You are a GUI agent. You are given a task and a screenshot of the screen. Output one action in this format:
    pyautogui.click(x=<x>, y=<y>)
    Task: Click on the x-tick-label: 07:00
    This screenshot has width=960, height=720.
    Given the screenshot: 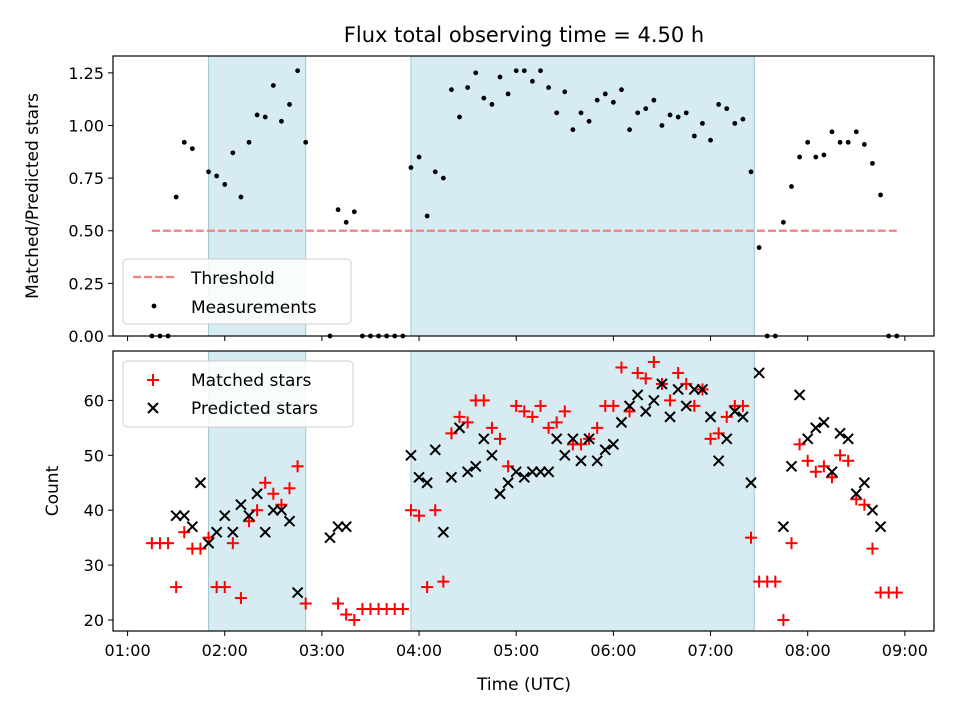 What is the action you would take?
    pyautogui.click(x=710, y=650)
    